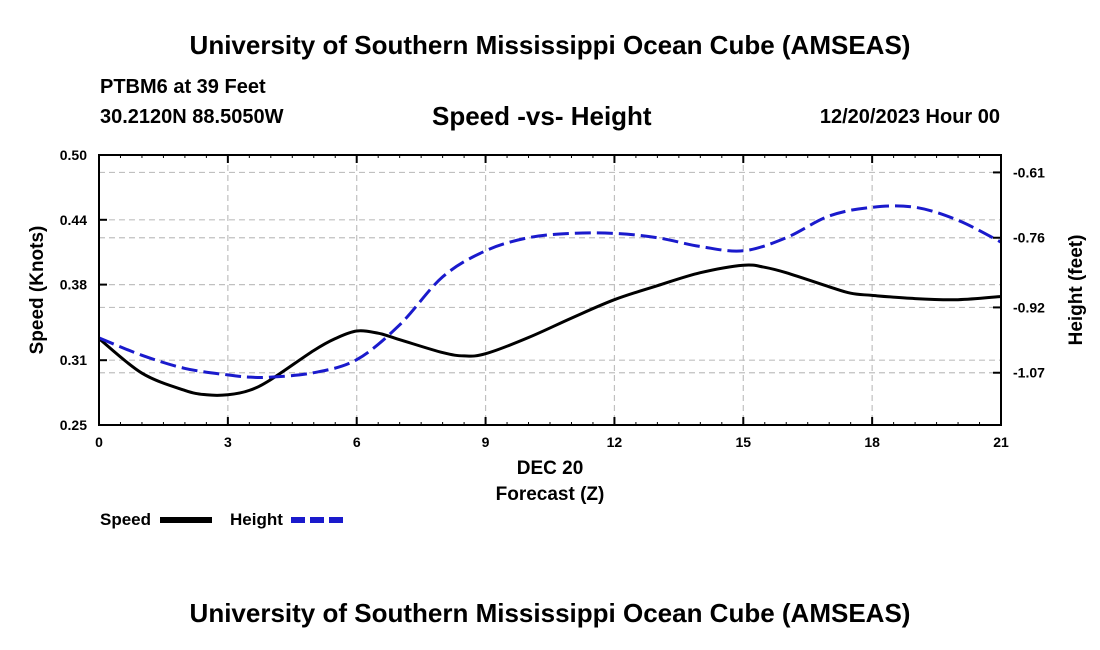 This screenshot has height=650, width=1100. I want to click on legend: Speed Height, so click(221, 519).